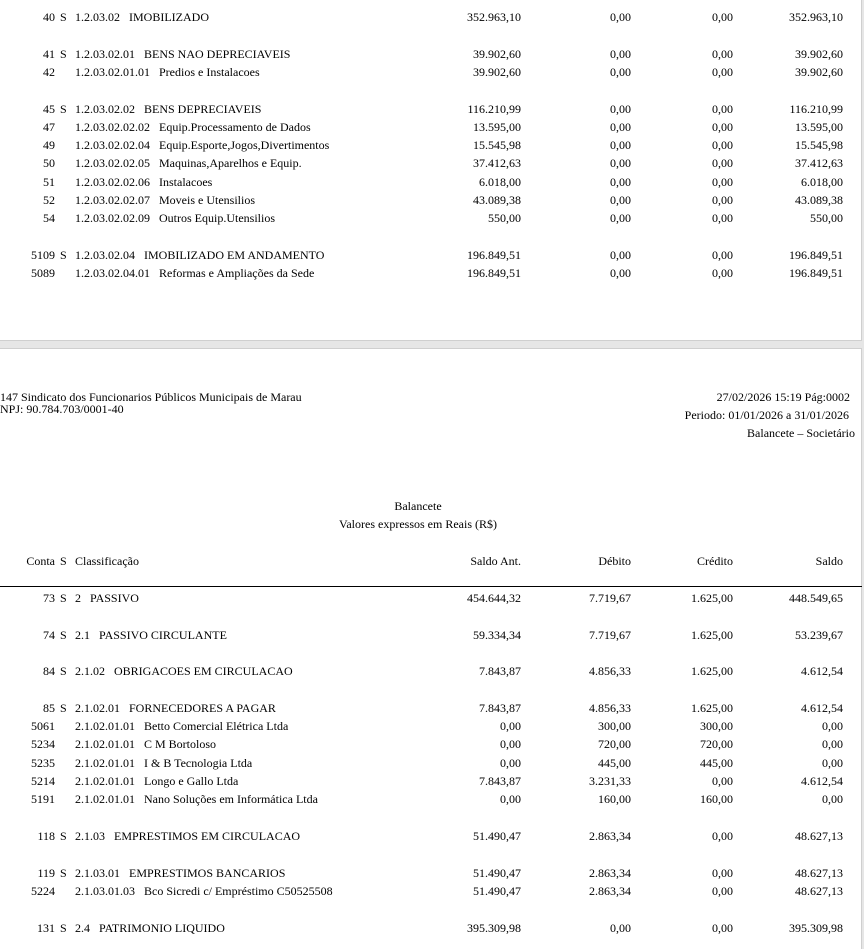  What do you see at coordinates (418, 524) in the screenshot?
I see `report-subtitle: Valores expressos em Reais (R$)` at bounding box center [418, 524].